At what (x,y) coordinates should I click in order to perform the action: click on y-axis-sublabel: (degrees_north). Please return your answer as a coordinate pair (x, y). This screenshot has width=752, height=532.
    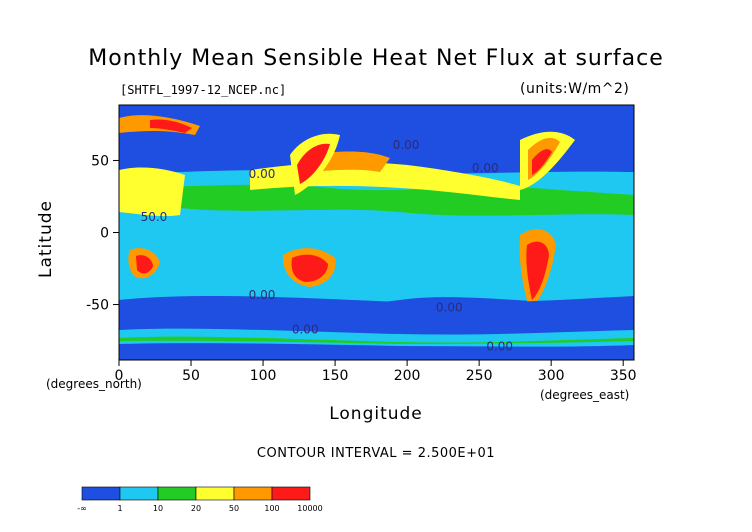
    Looking at the image, I should click on (94, 384).